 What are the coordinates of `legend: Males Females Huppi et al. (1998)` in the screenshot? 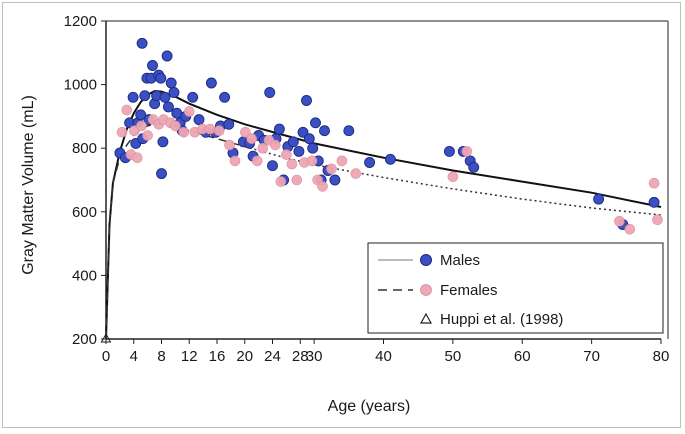 It's located at (515, 288).